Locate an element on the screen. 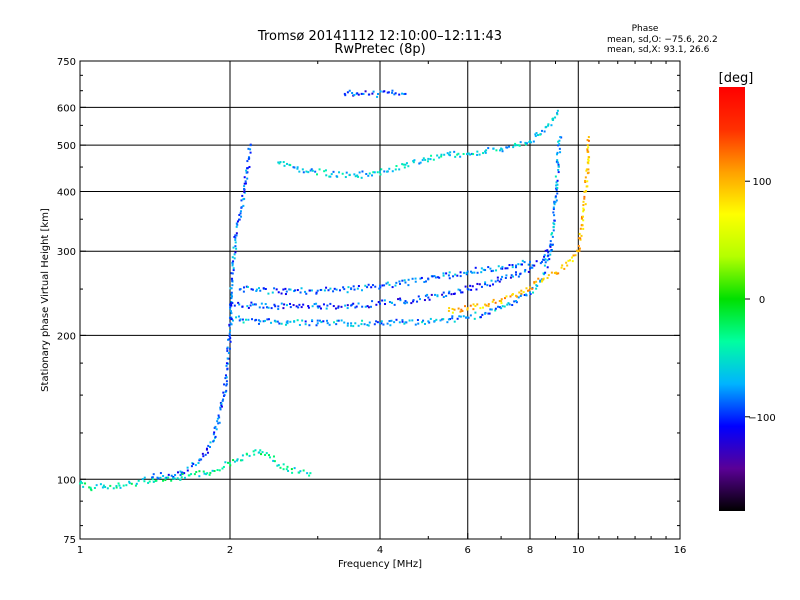 This screenshot has height=600, width=800. chart-title: Tromsø 20141112 12:10:00–12:11:43 is located at coordinates (379, 36).